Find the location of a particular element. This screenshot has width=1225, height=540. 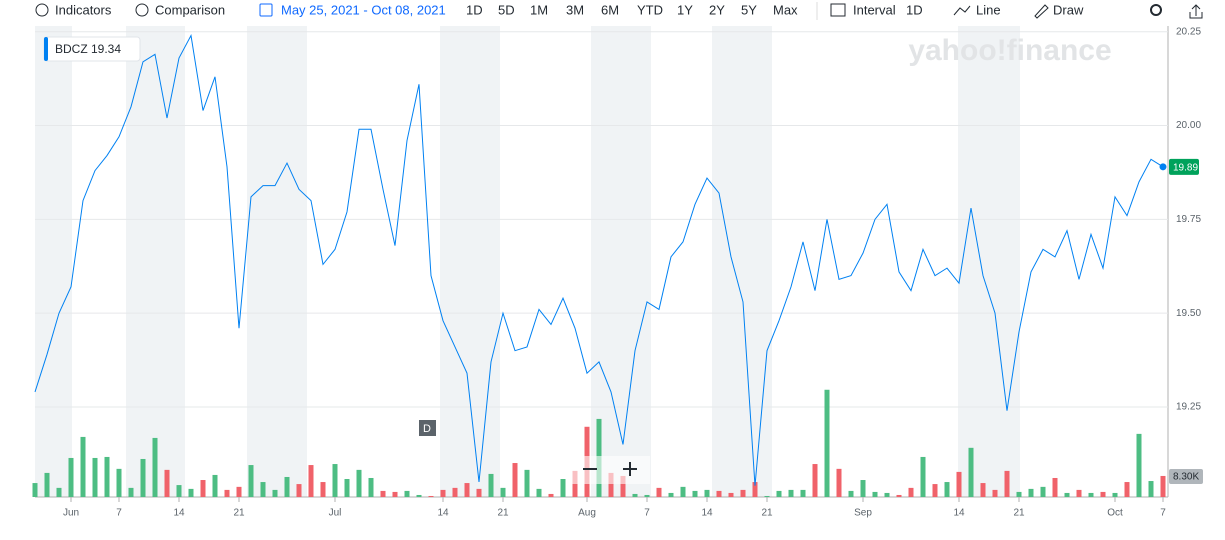

range-button: YTD is located at coordinates (650, 9).